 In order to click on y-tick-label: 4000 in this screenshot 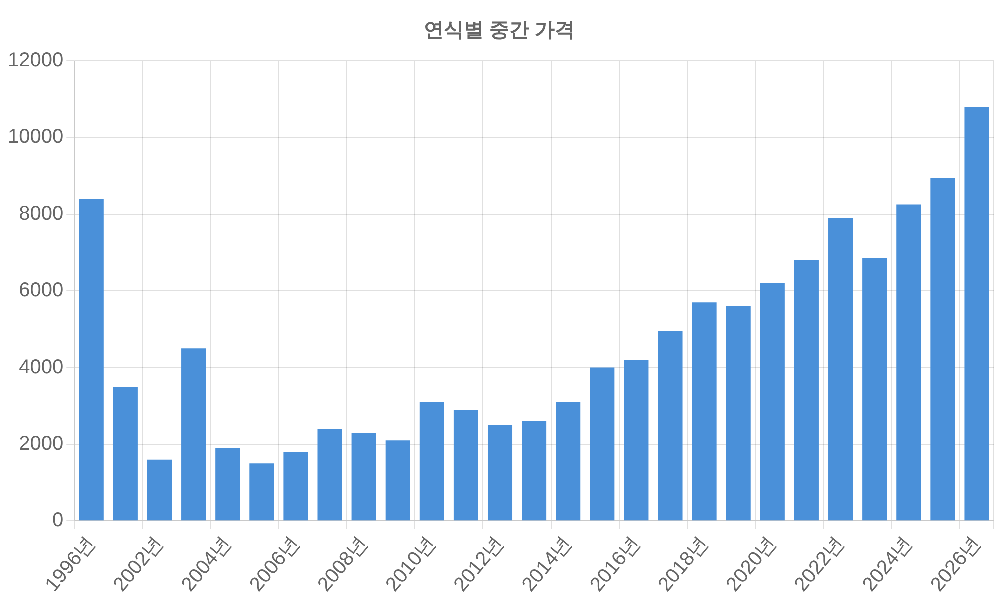, I will do `click(41, 367)`.